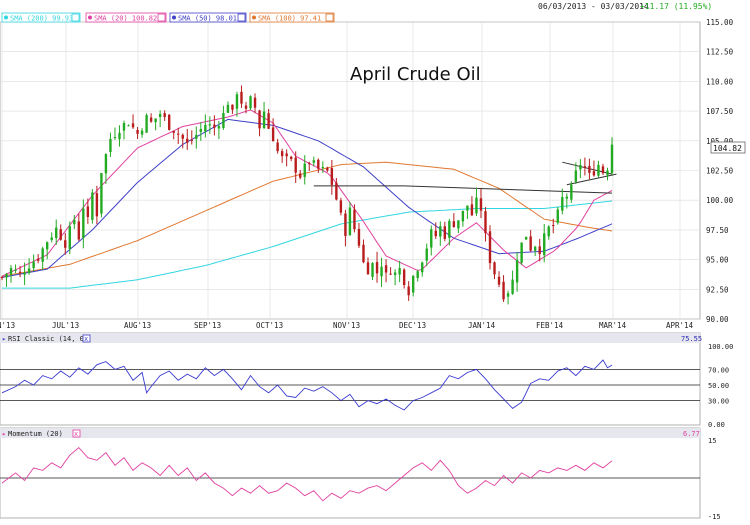 The image size is (750, 525). Describe the element at coordinates (717, 289) in the screenshot. I see `y-tick-label: 92.50` at that location.